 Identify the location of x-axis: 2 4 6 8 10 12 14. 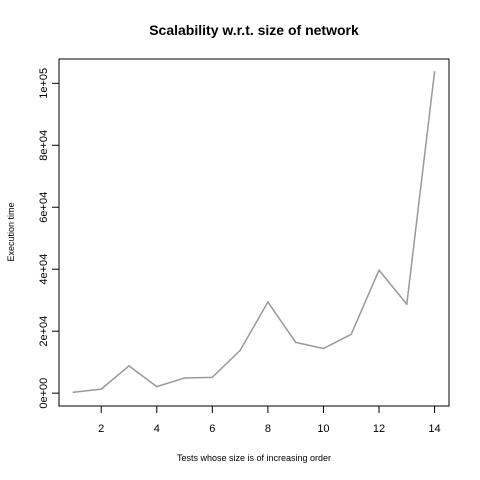
(269, 420).